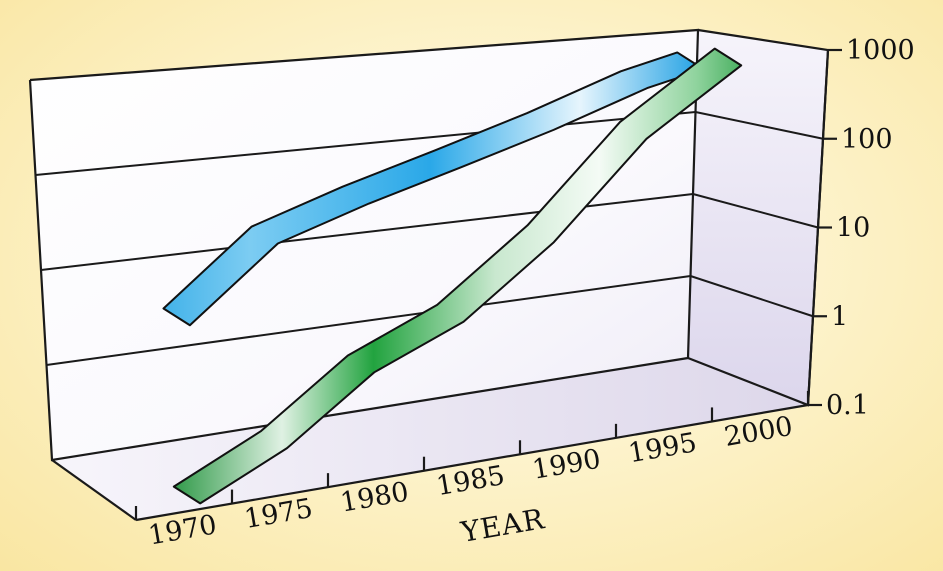 Image resolution: width=943 pixels, height=571 pixels. I want to click on y-tick-label: 0.1, so click(847, 405).